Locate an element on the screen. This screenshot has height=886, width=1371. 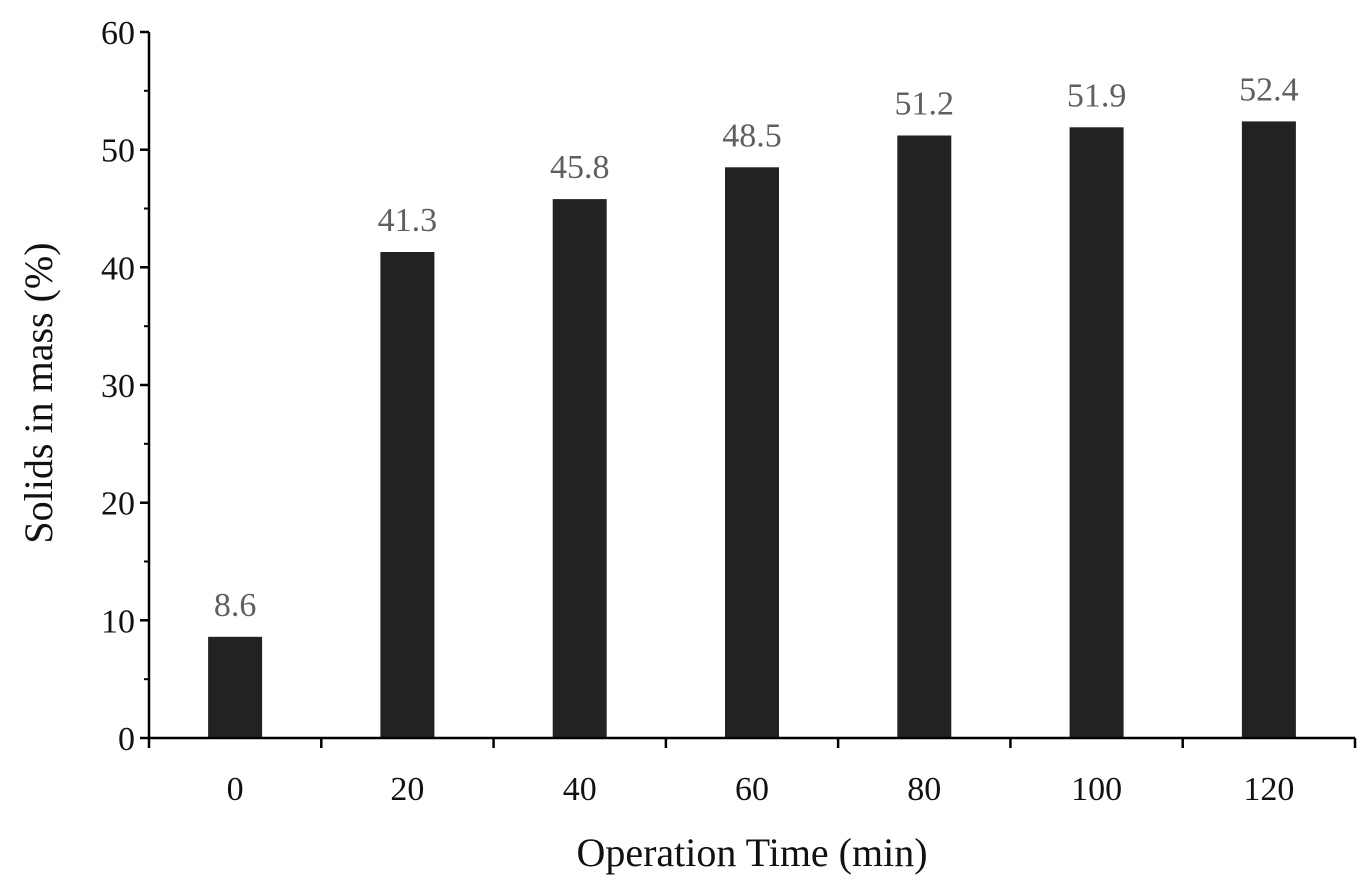
y-tick-label-40: 40 is located at coordinates (118, 268).